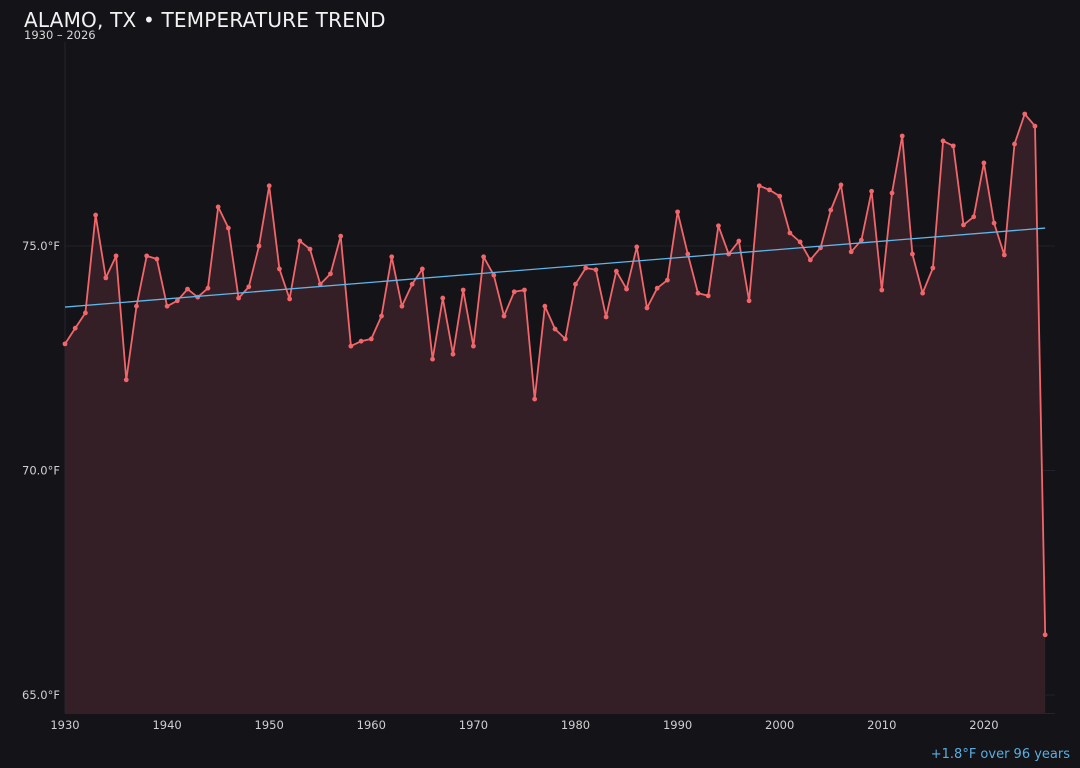 The height and width of the screenshot is (768, 1080). Describe the element at coordinates (983, 725) in the screenshot. I see `x-tick-label: 2020` at that location.